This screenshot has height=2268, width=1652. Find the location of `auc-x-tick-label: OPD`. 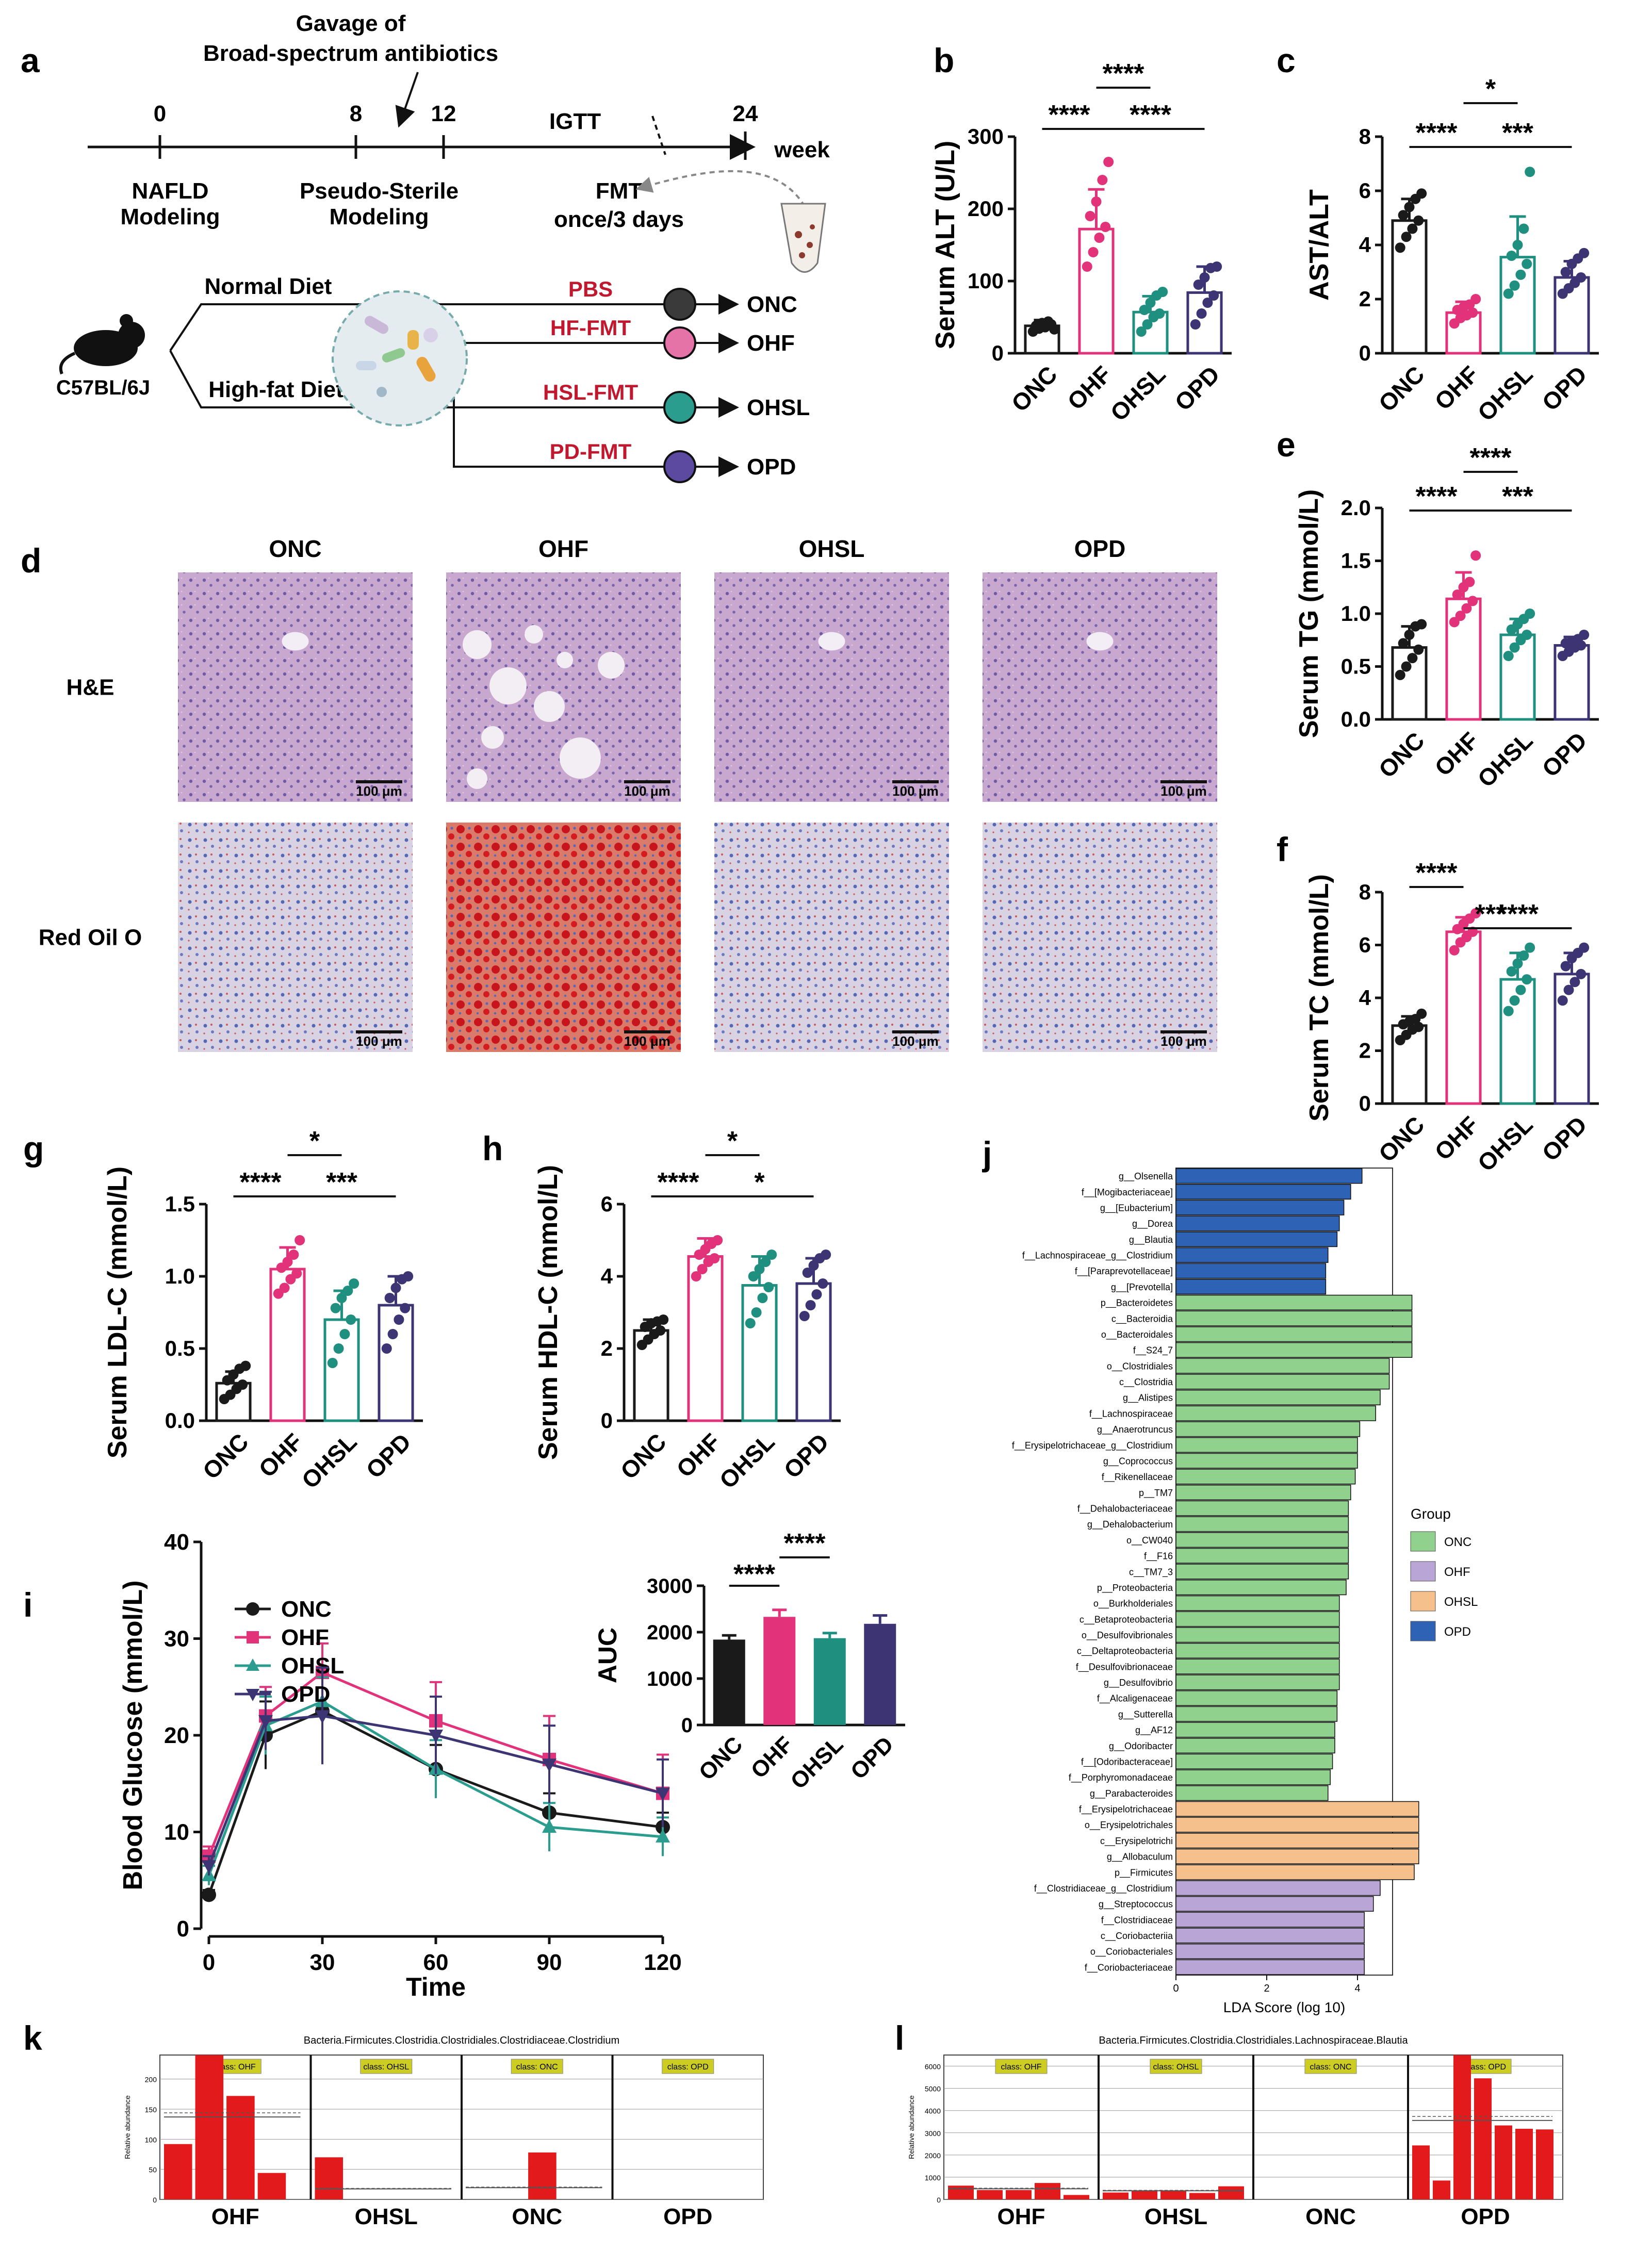

auc-x-tick-label: OPD is located at coordinates (872, 1758).